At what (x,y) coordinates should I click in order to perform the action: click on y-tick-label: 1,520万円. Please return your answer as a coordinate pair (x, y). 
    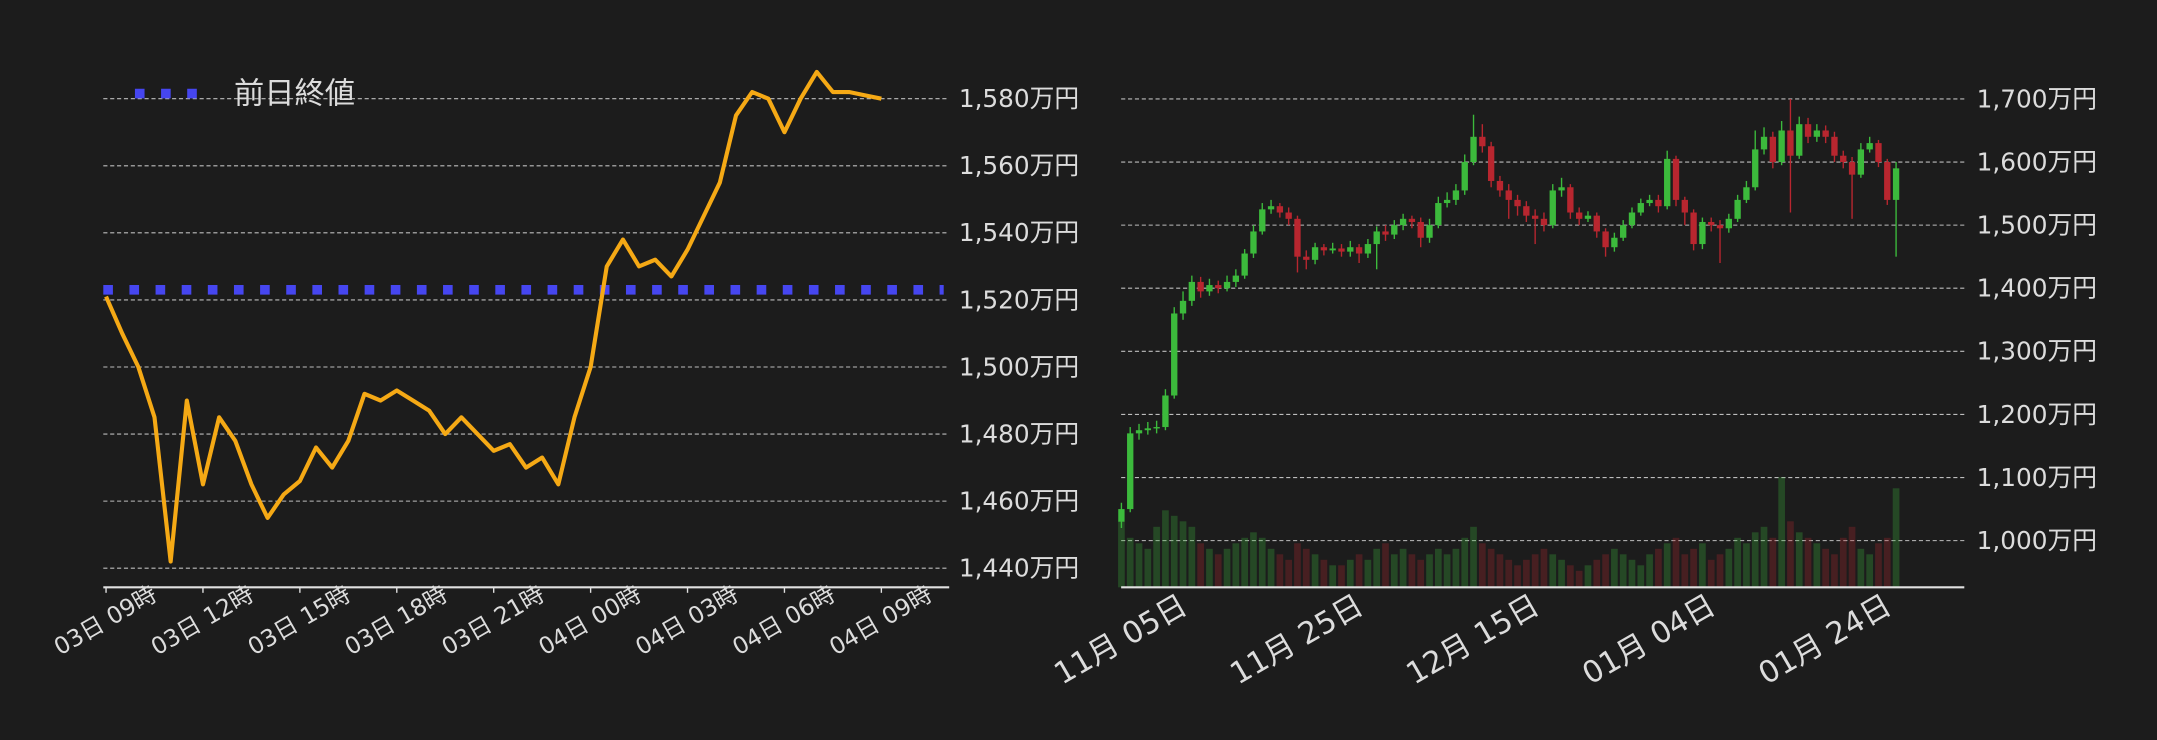
    Looking at the image, I should click on (1019, 299).